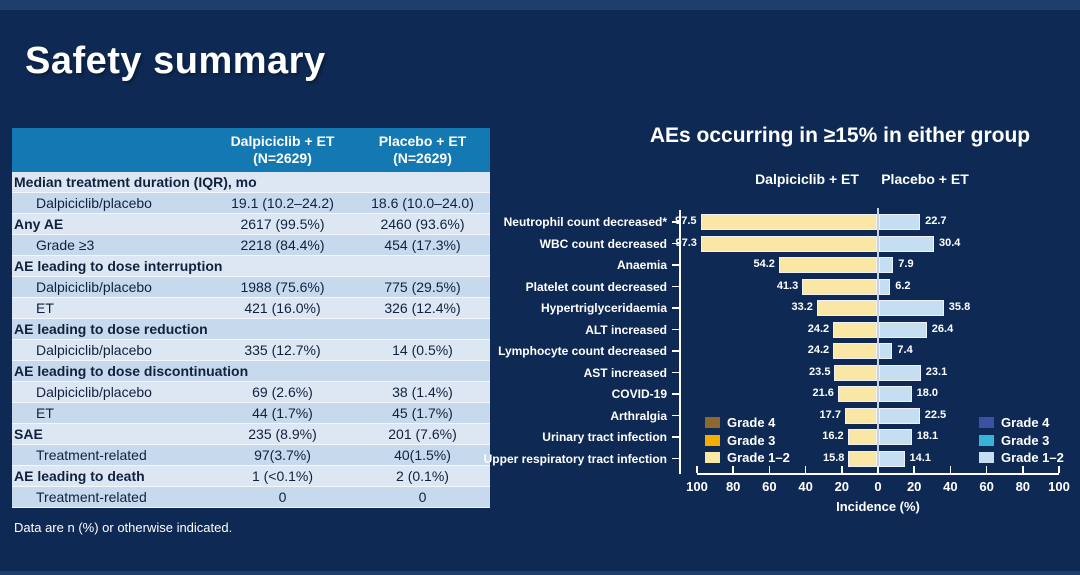  Describe the element at coordinates (818, 350) in the screenshot. I see `value-label-left: 24.2` at that location.